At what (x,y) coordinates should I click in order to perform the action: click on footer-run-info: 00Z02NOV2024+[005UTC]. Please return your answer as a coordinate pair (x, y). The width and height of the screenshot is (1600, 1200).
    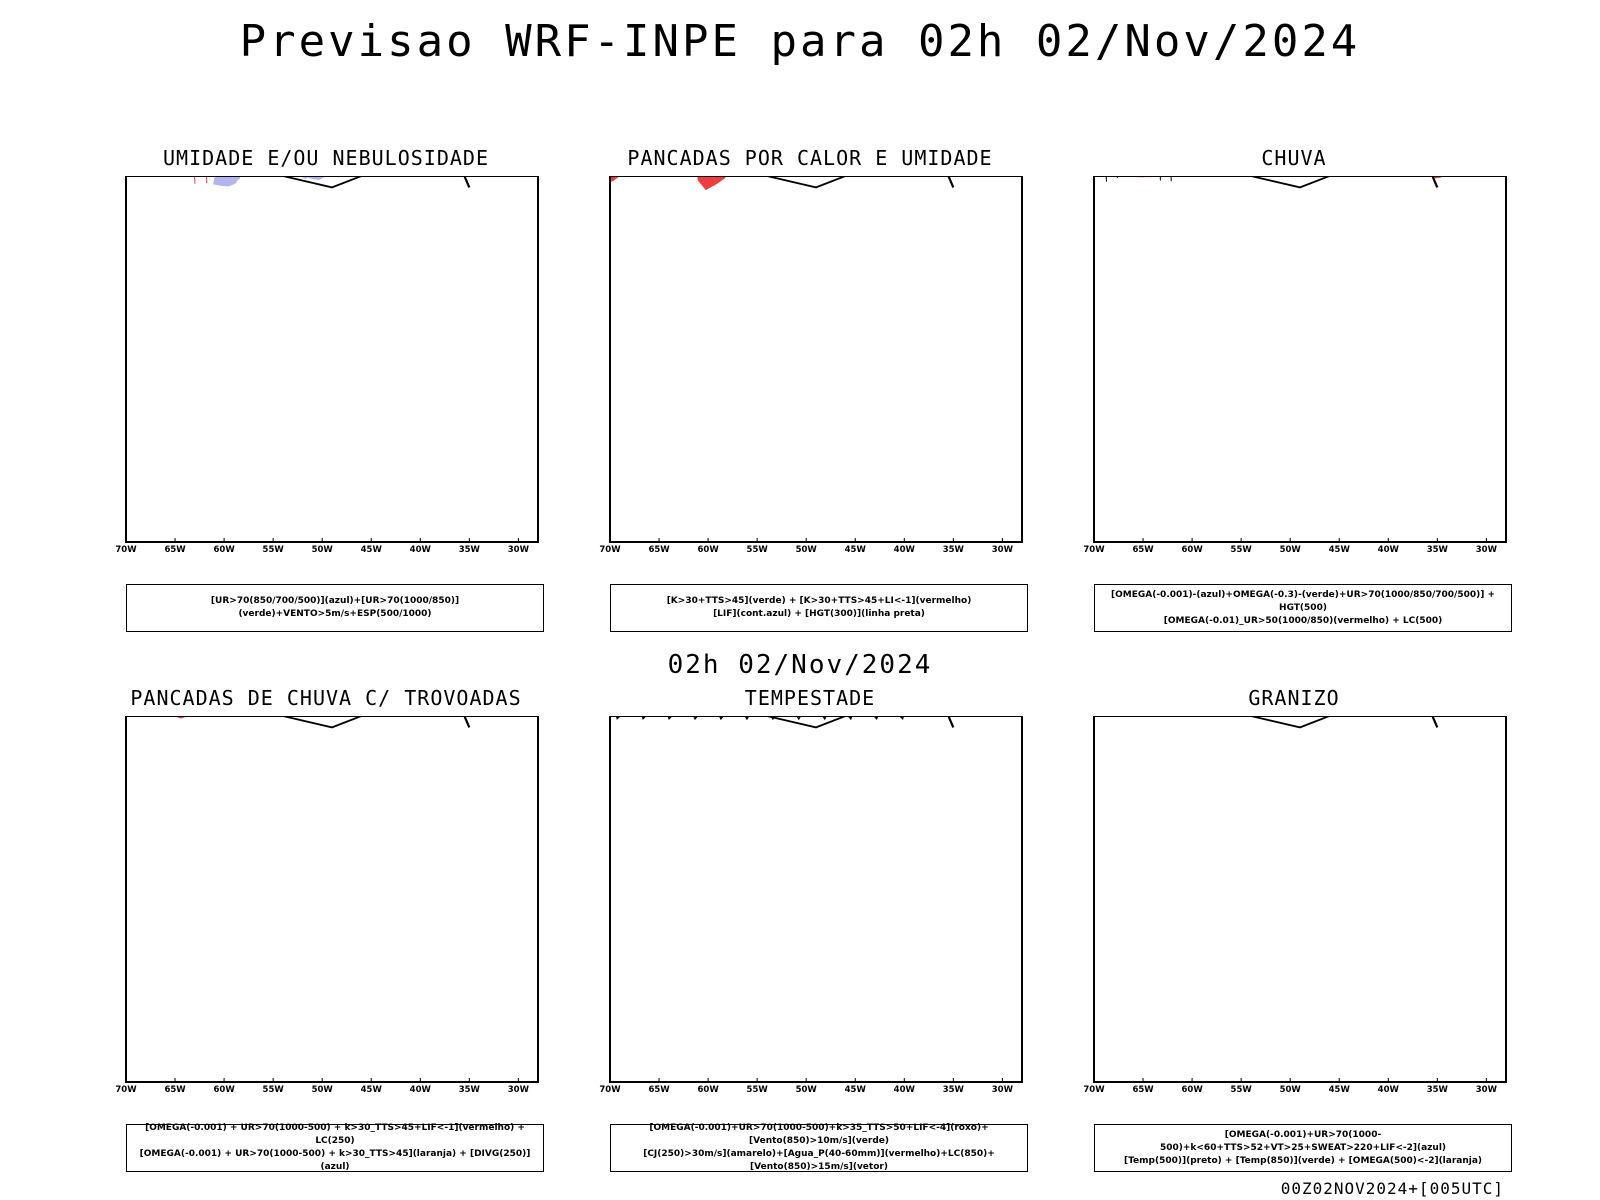
    Looking at the image, I should click on (1392, 1188).